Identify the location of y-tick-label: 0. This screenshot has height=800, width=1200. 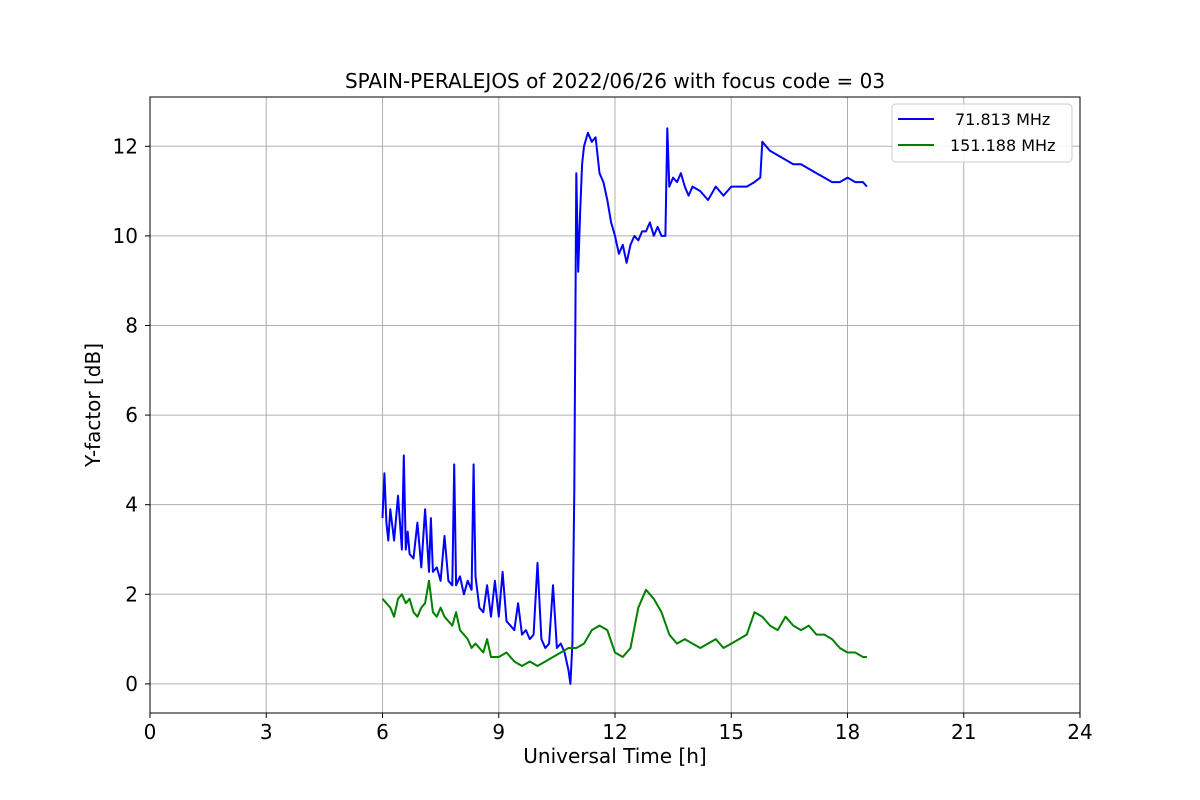
(131, 684).